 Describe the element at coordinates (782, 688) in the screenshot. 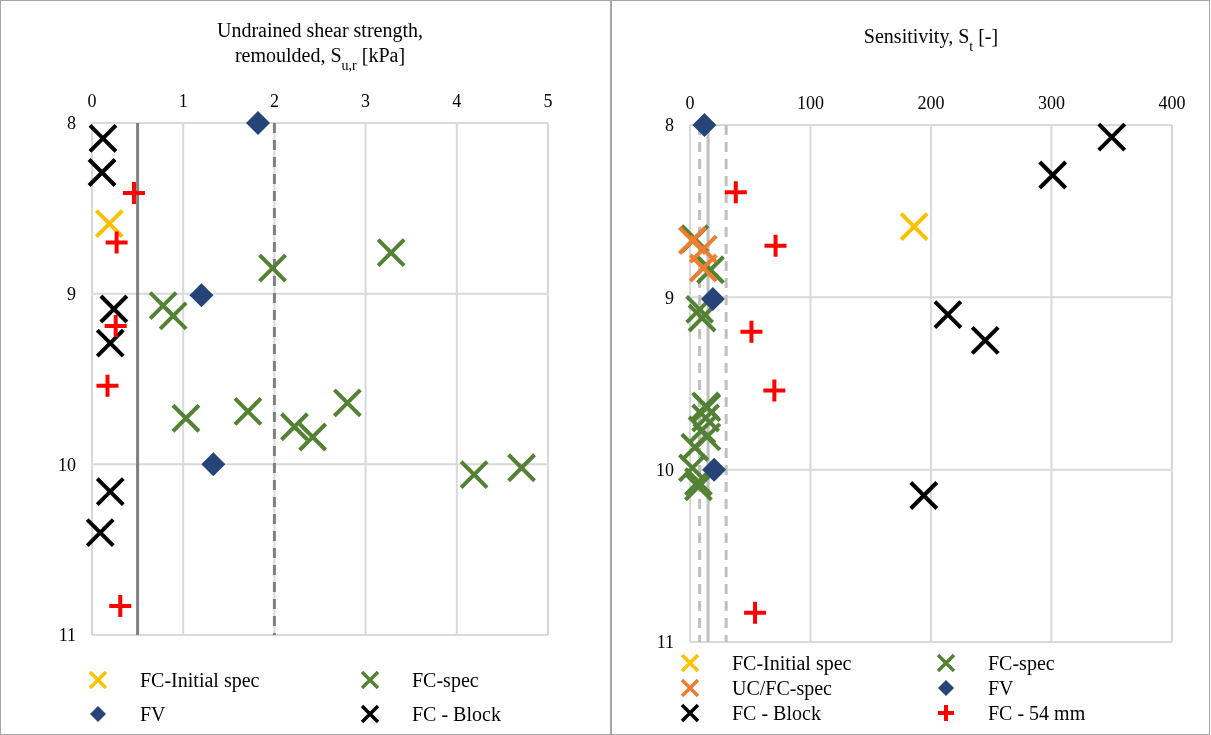

I see `legend-label: UC/FC-spec` at that location.